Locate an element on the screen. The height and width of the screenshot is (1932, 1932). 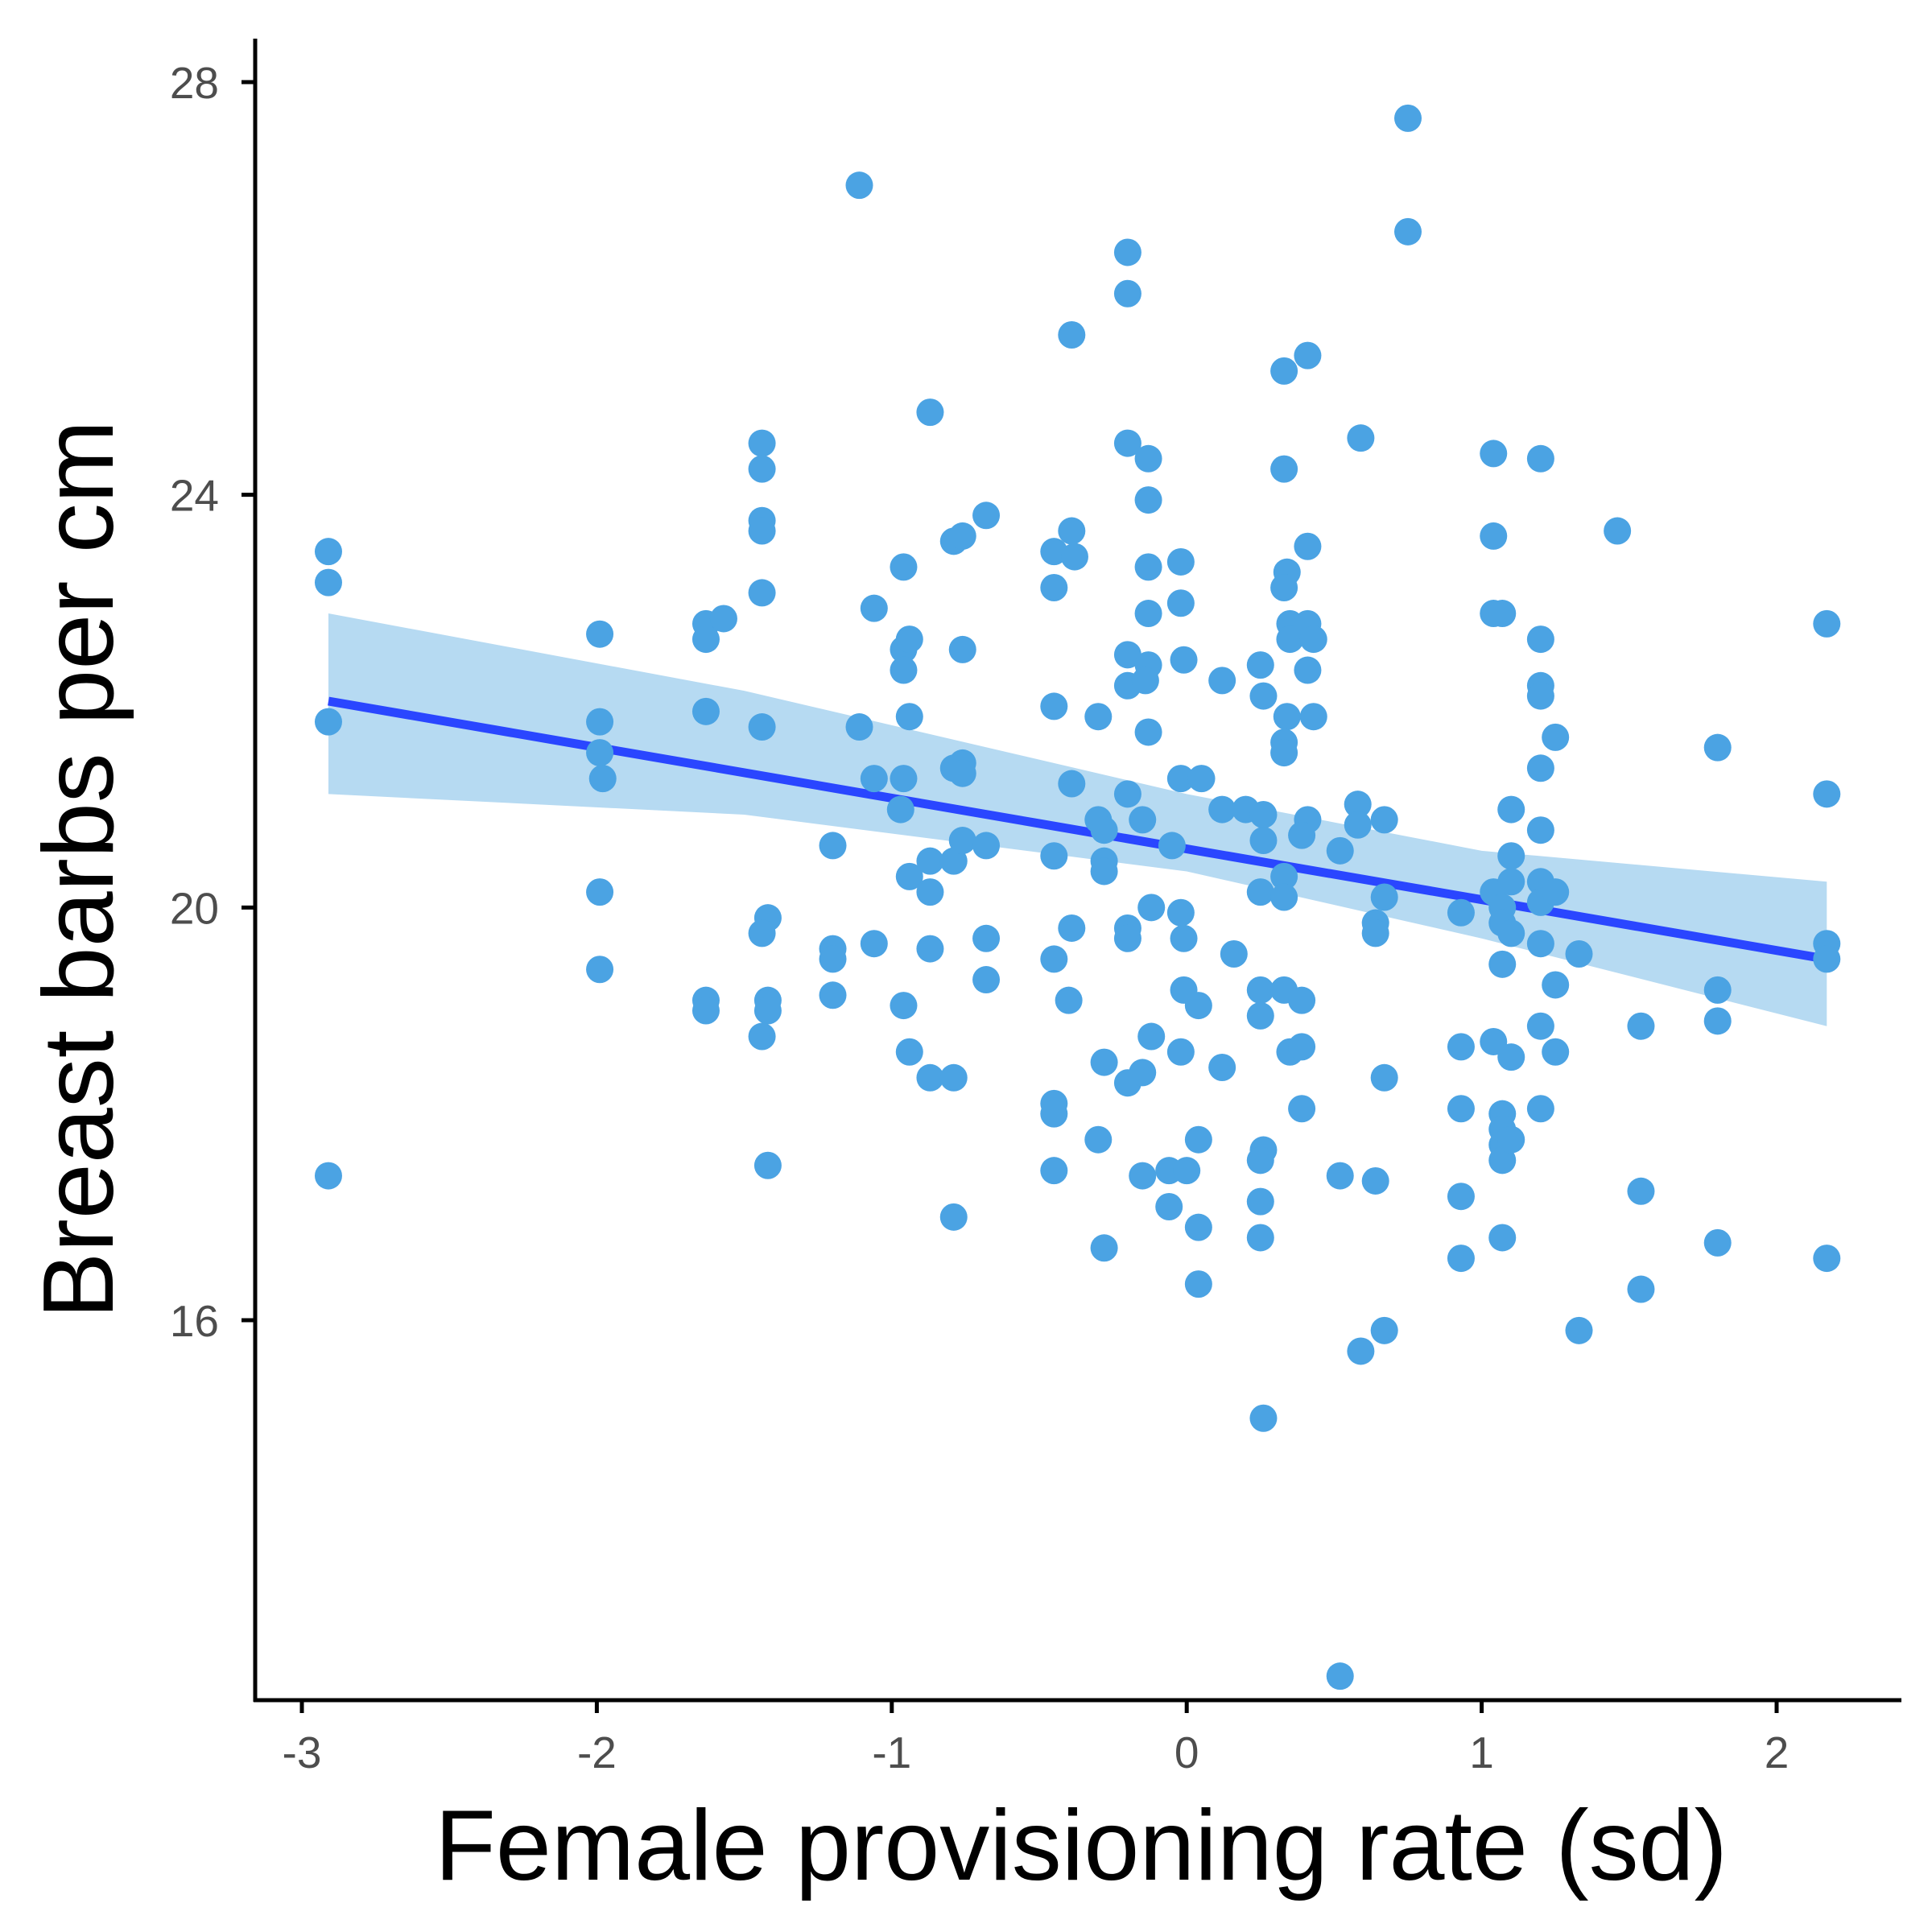
x-tick-label: 1 is located at coordinates (1481, 1752).